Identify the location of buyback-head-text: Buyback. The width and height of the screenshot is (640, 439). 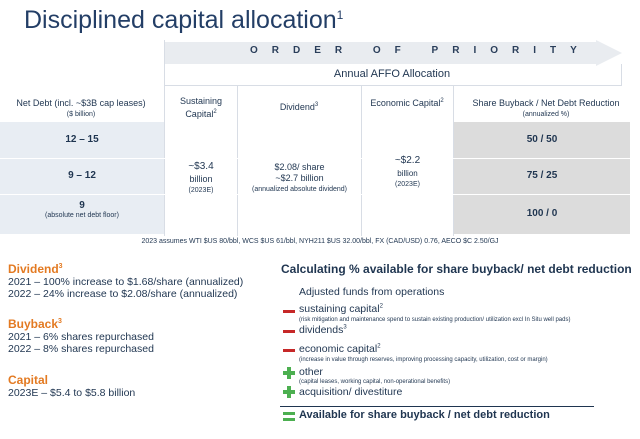
(33, 324).